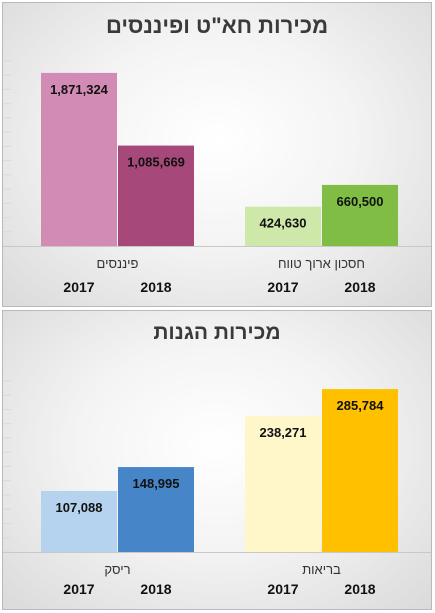 This screenshot has height=613, width=435. I want to click on data-label: 107,088, so click(79, 507).